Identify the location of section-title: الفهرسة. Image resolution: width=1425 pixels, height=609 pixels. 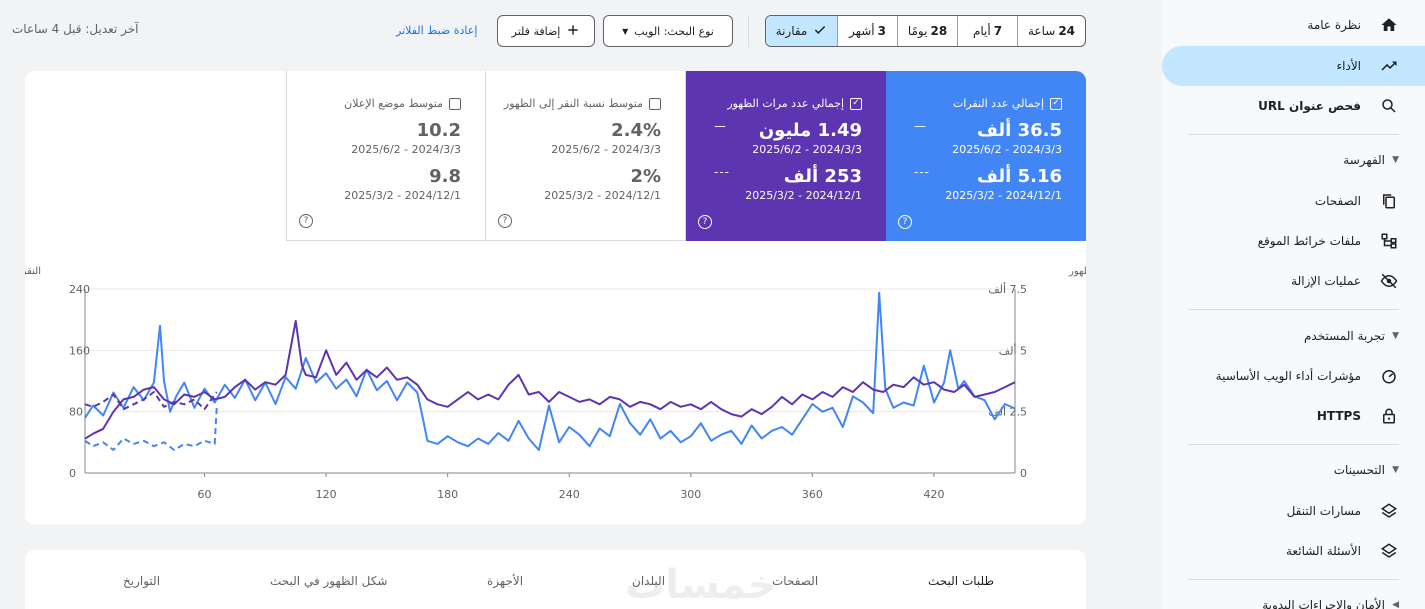
(1364, 160).